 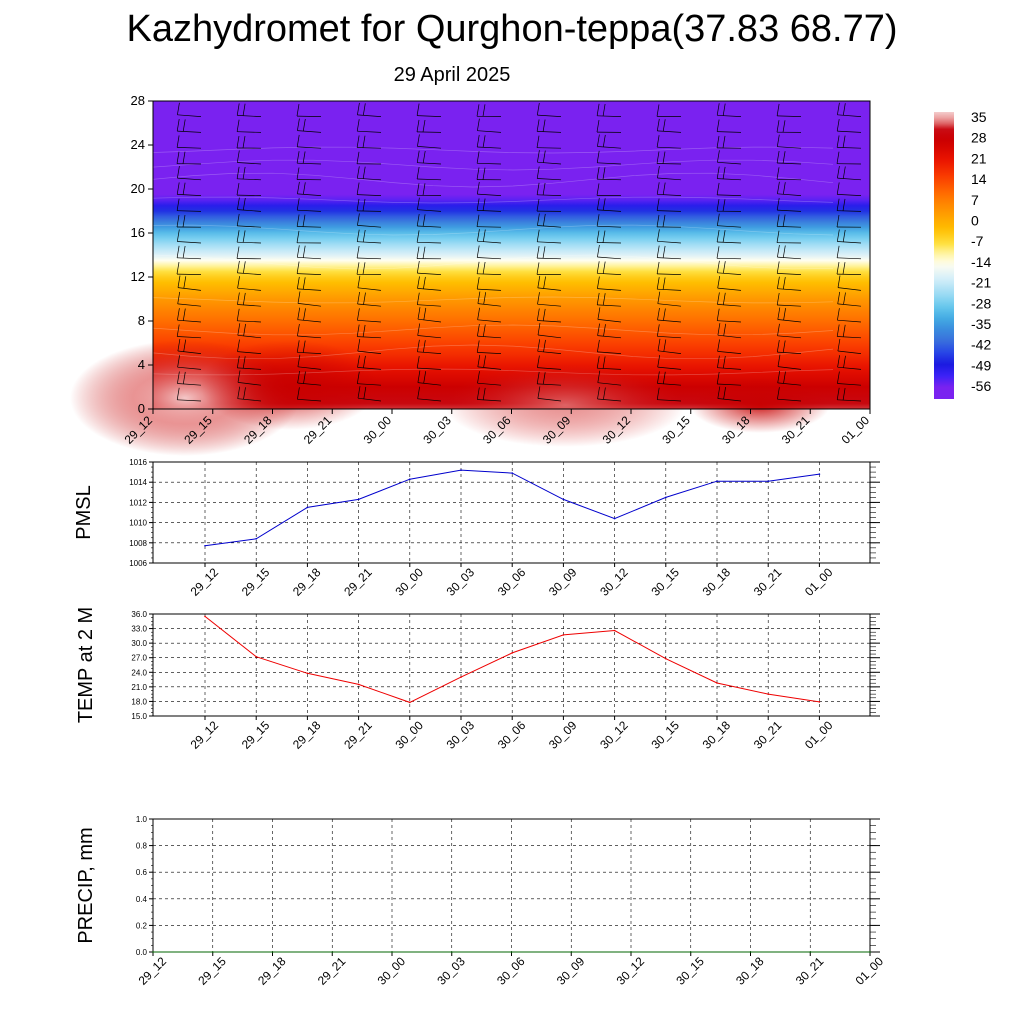 What do you see at coordinates (141, 320) in the screenshot?
I see `y-tick-label: 8` at bounding box center [141, 320].